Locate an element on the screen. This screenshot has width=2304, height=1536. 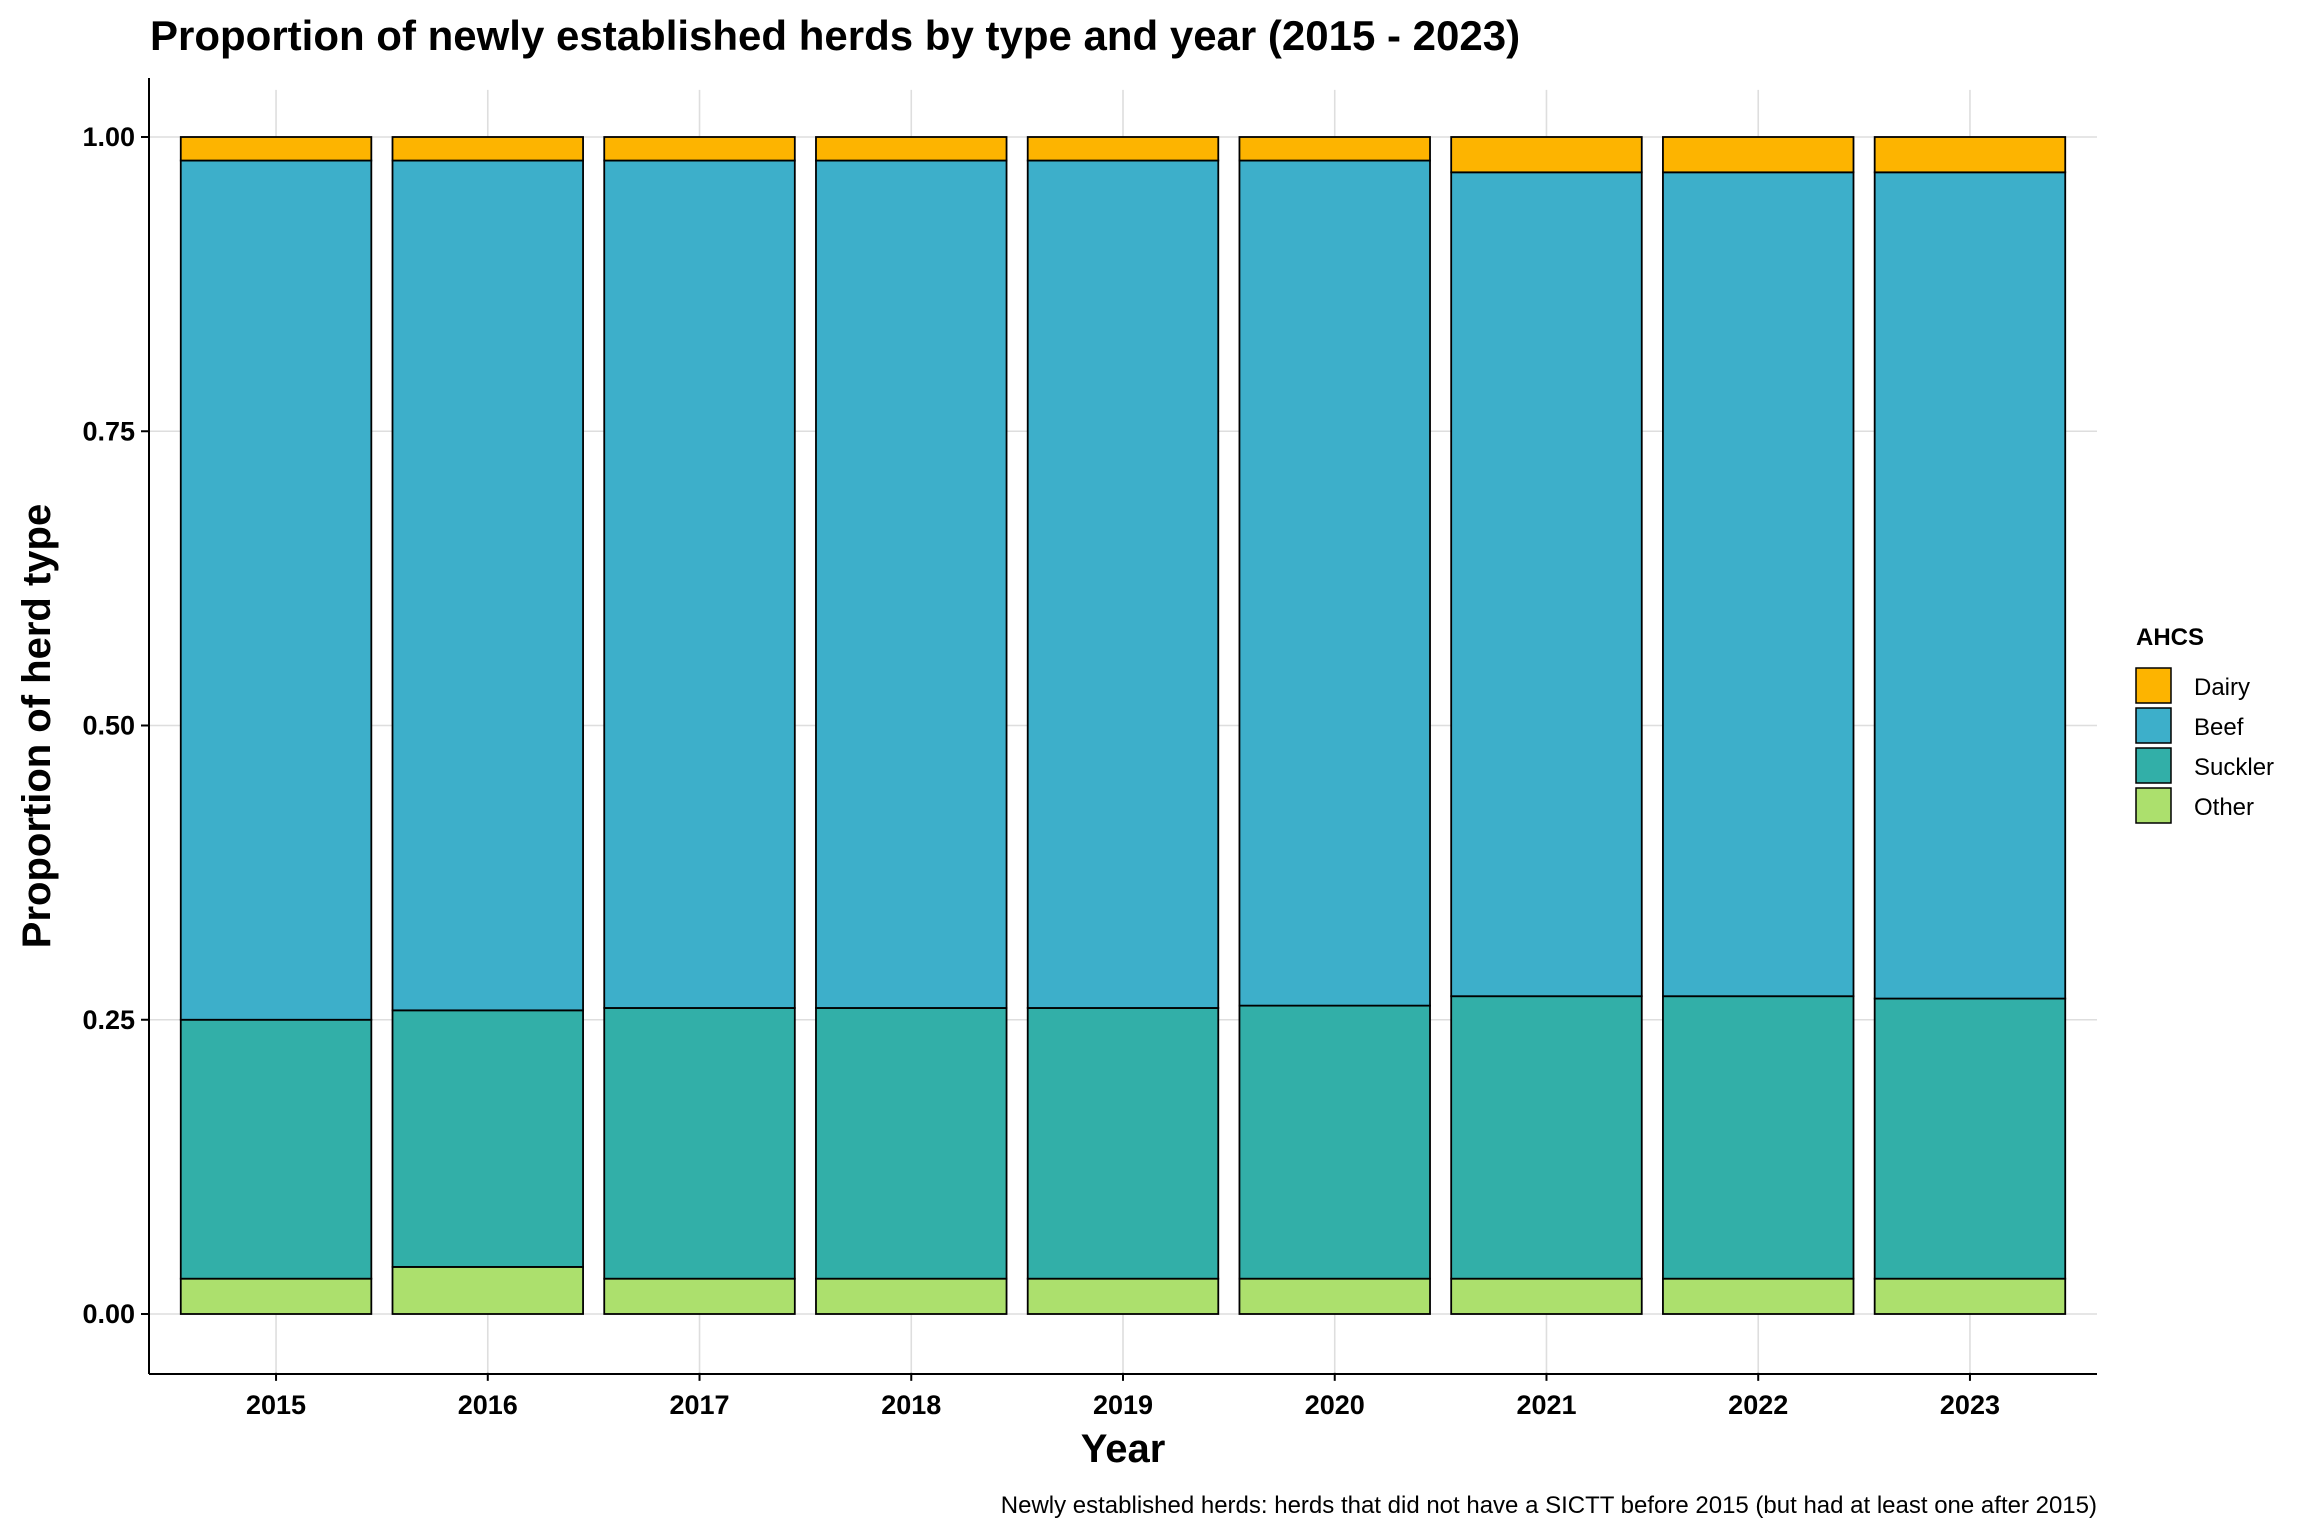
legend-label-other: Other is located at coordinates (2224, 807).